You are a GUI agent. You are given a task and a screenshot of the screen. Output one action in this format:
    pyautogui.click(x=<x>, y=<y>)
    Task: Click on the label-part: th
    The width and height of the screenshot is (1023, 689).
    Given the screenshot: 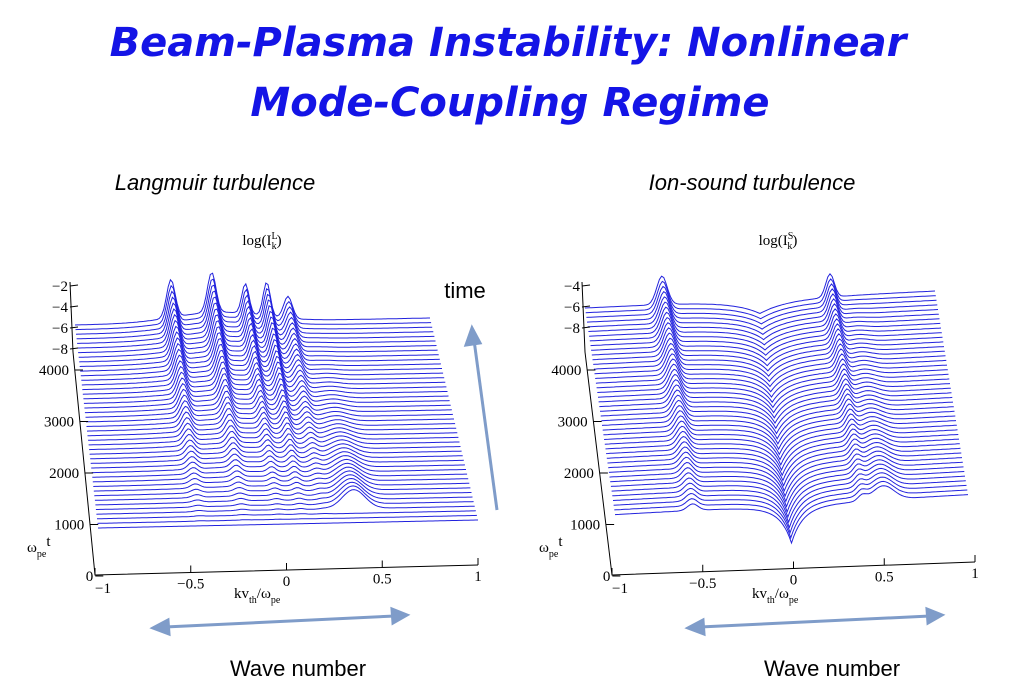 What is the action you would take?
    pyautogui.click(x=771, y=600)
    